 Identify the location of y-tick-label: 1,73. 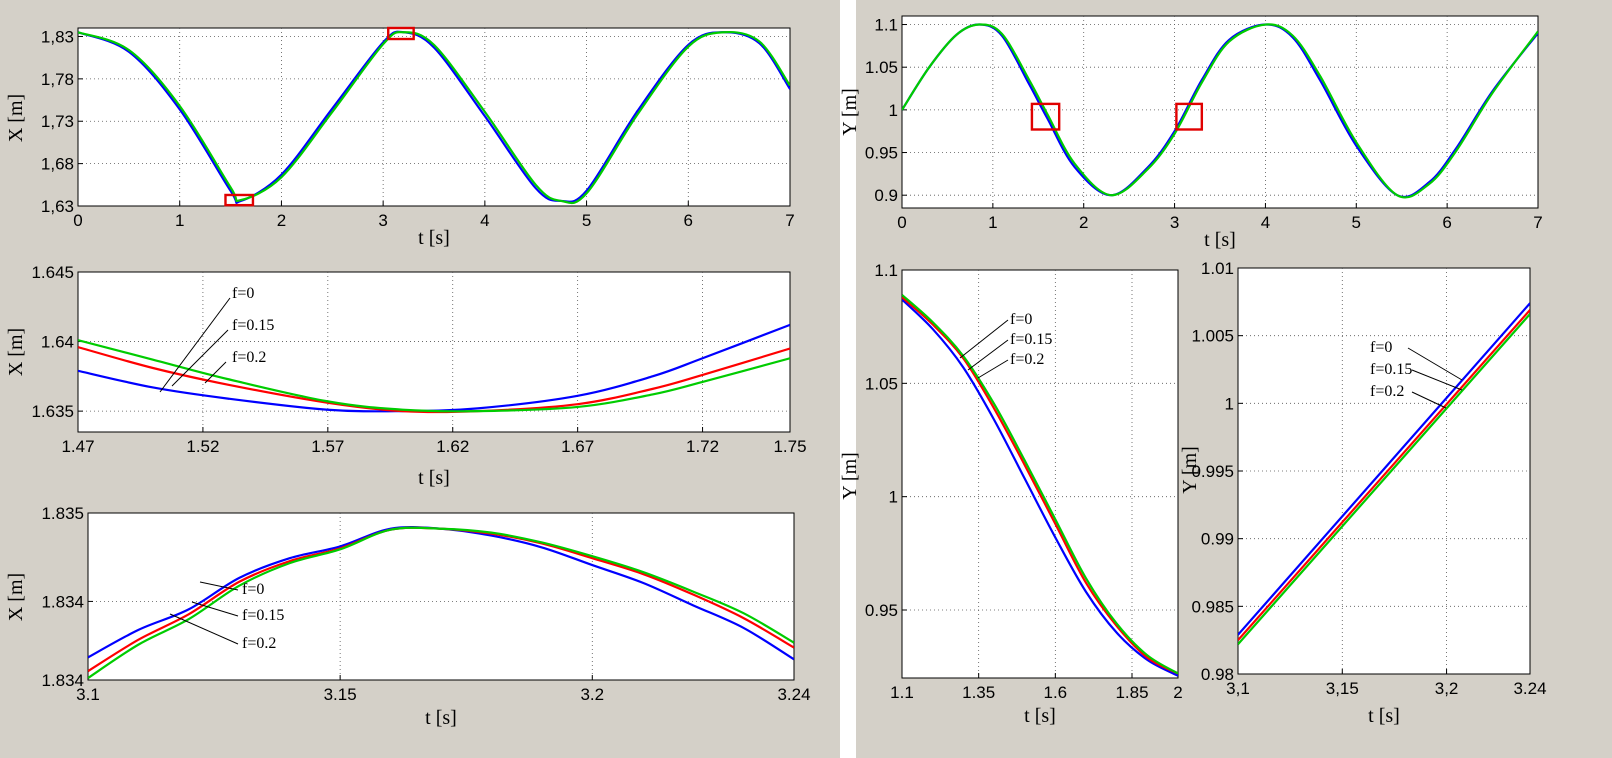
(57, 121).